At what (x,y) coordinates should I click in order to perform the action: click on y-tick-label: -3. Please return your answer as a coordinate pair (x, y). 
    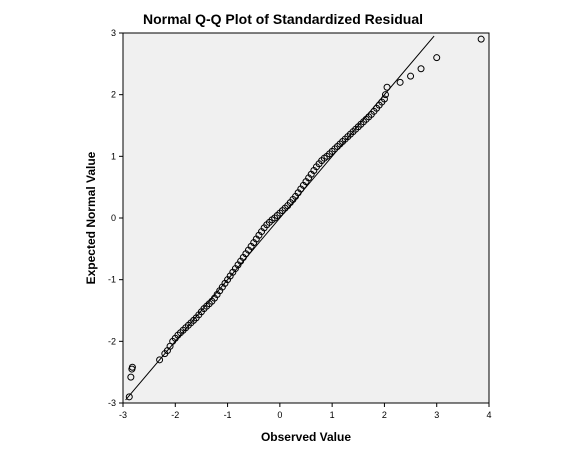
    Looking at the image, I should click on (112, 403).